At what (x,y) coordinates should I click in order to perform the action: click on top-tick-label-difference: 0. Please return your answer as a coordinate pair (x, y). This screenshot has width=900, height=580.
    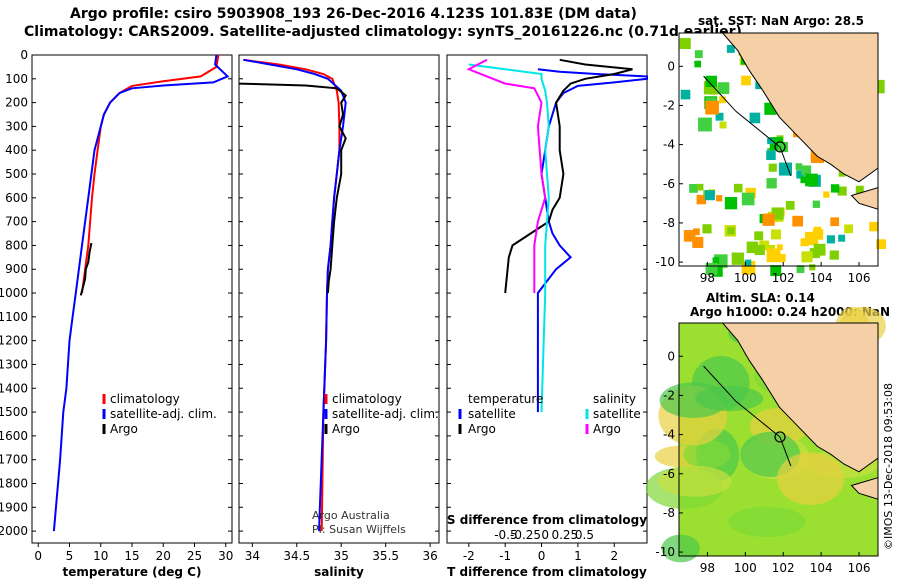
    Looking at the image, I should click on (545, 535).